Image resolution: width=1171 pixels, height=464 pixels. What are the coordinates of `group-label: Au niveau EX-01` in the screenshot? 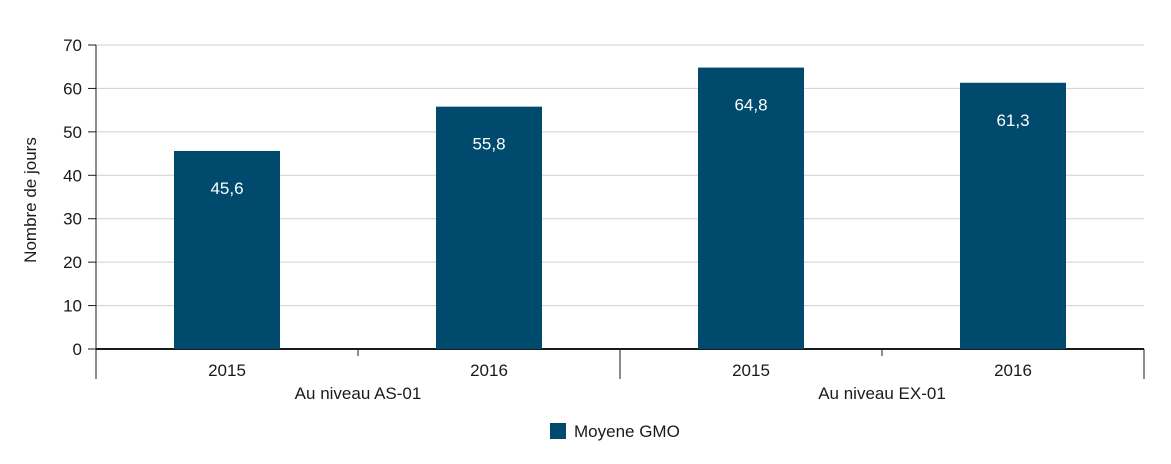 It's located at (882, 393).